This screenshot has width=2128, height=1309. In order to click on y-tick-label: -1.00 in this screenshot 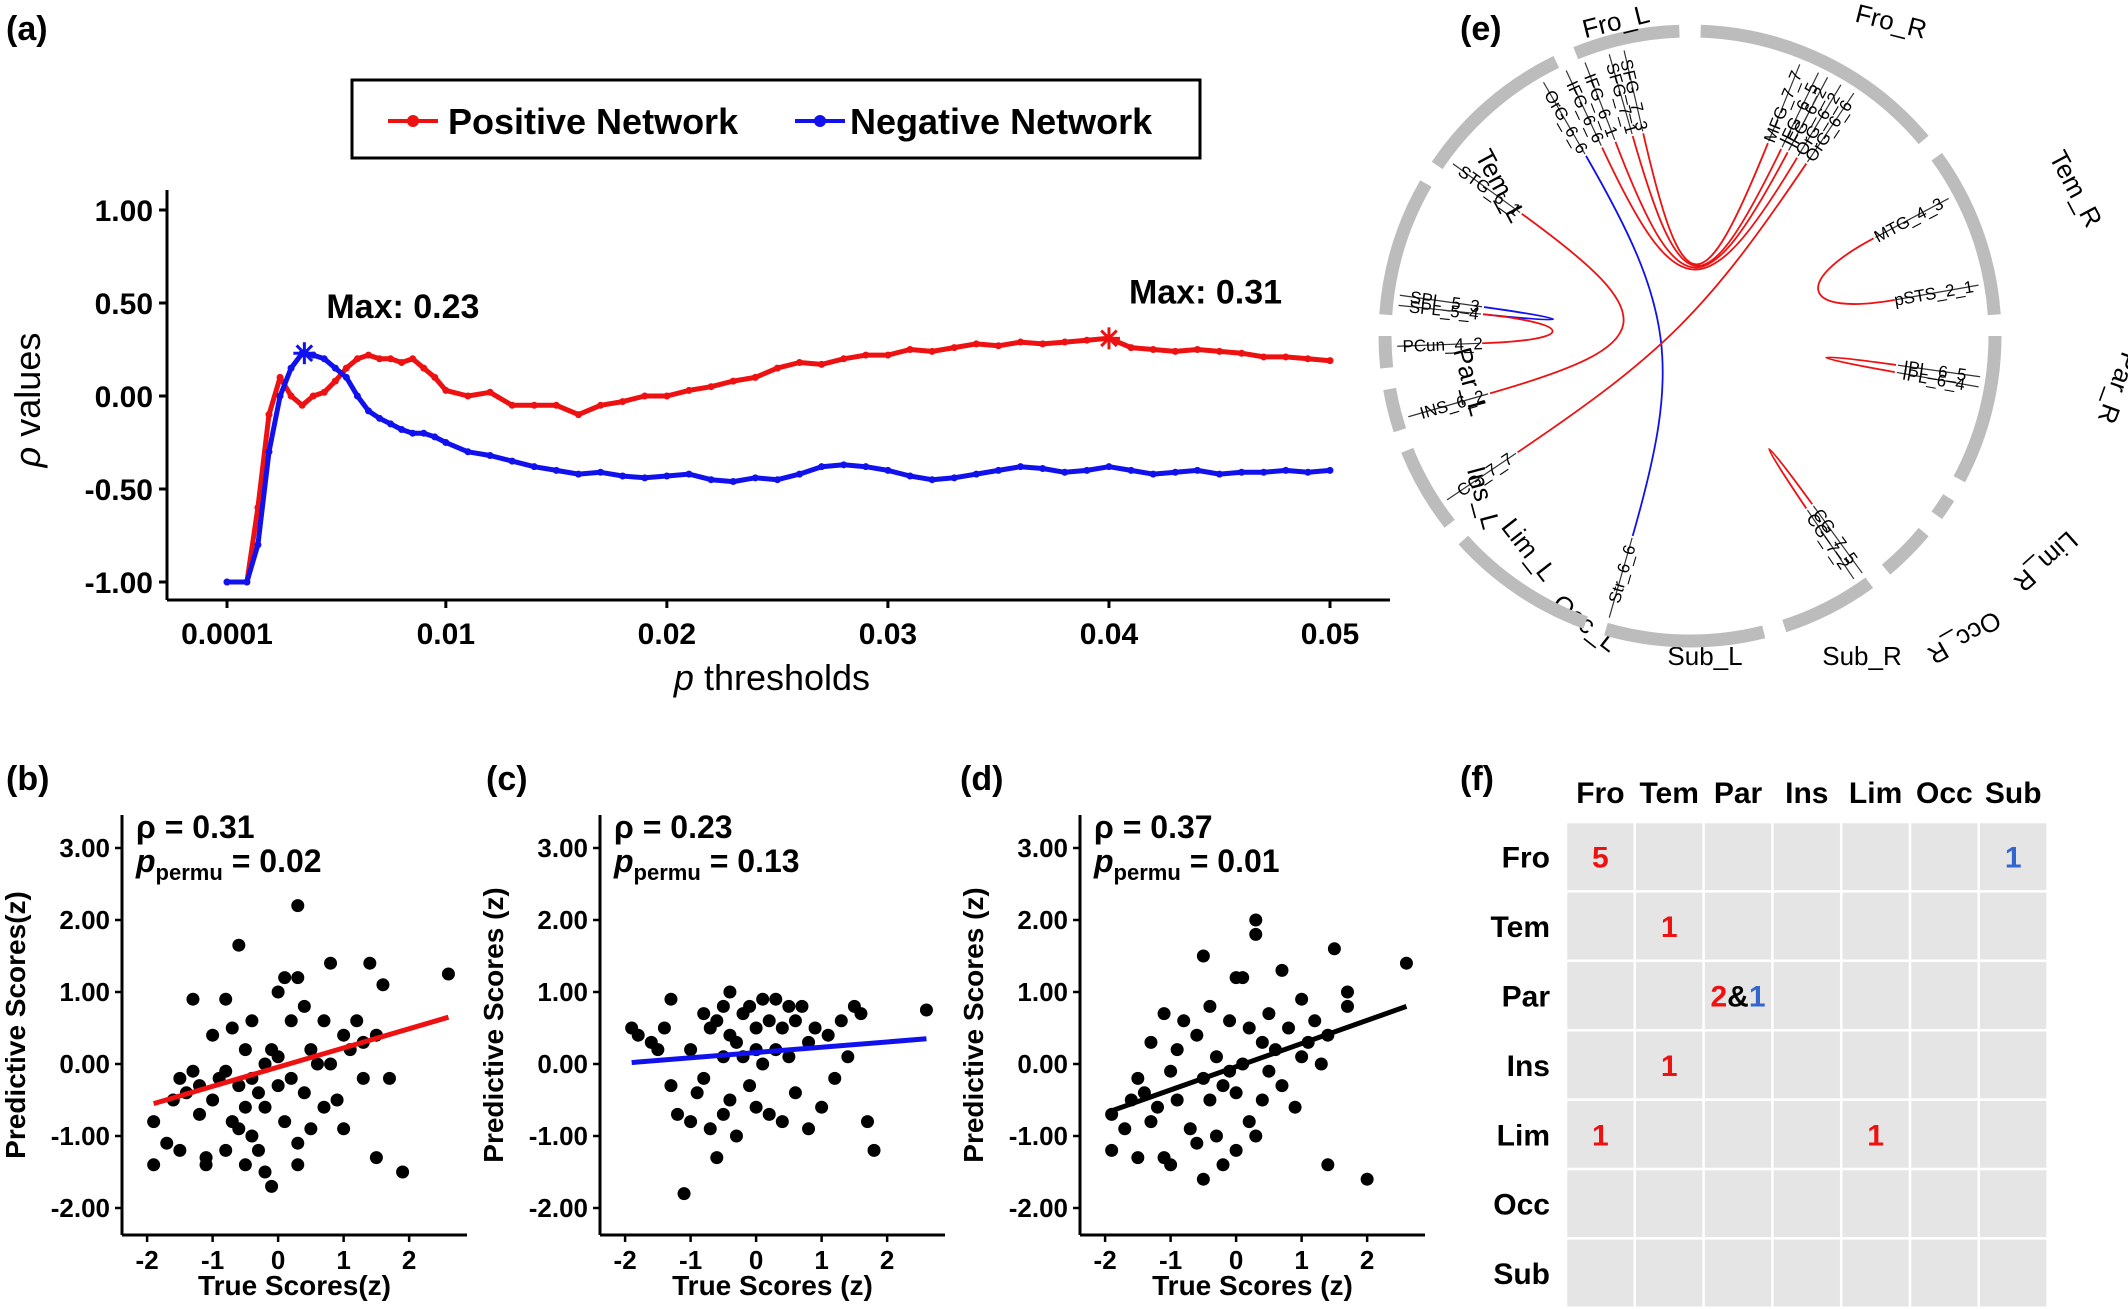, I will do `click(80, 1136)`.